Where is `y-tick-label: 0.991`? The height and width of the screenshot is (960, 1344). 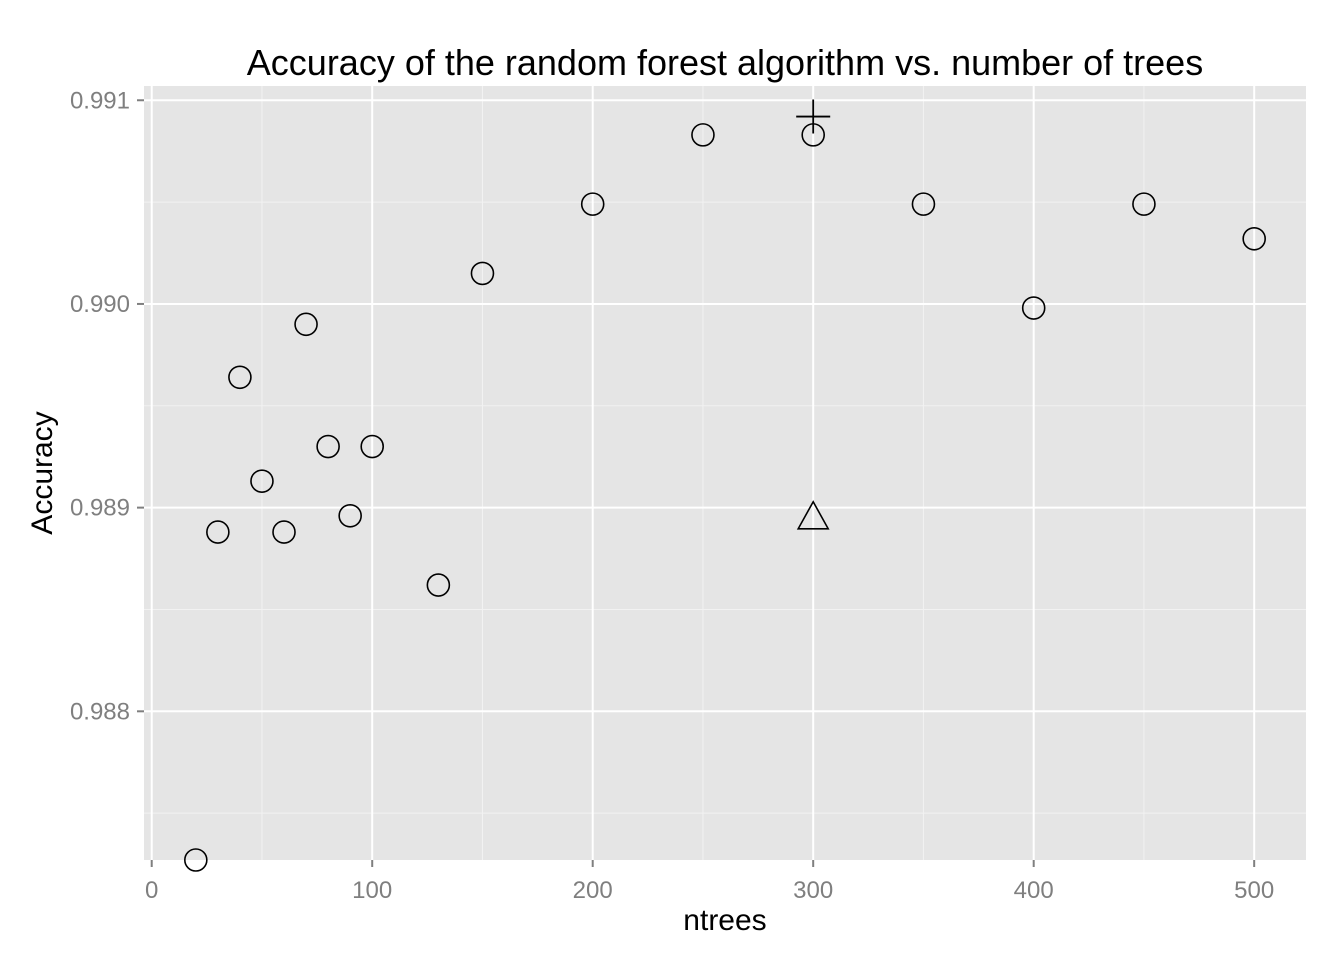
y-tick-label: 0.991 is located at coordinates (100, 100).